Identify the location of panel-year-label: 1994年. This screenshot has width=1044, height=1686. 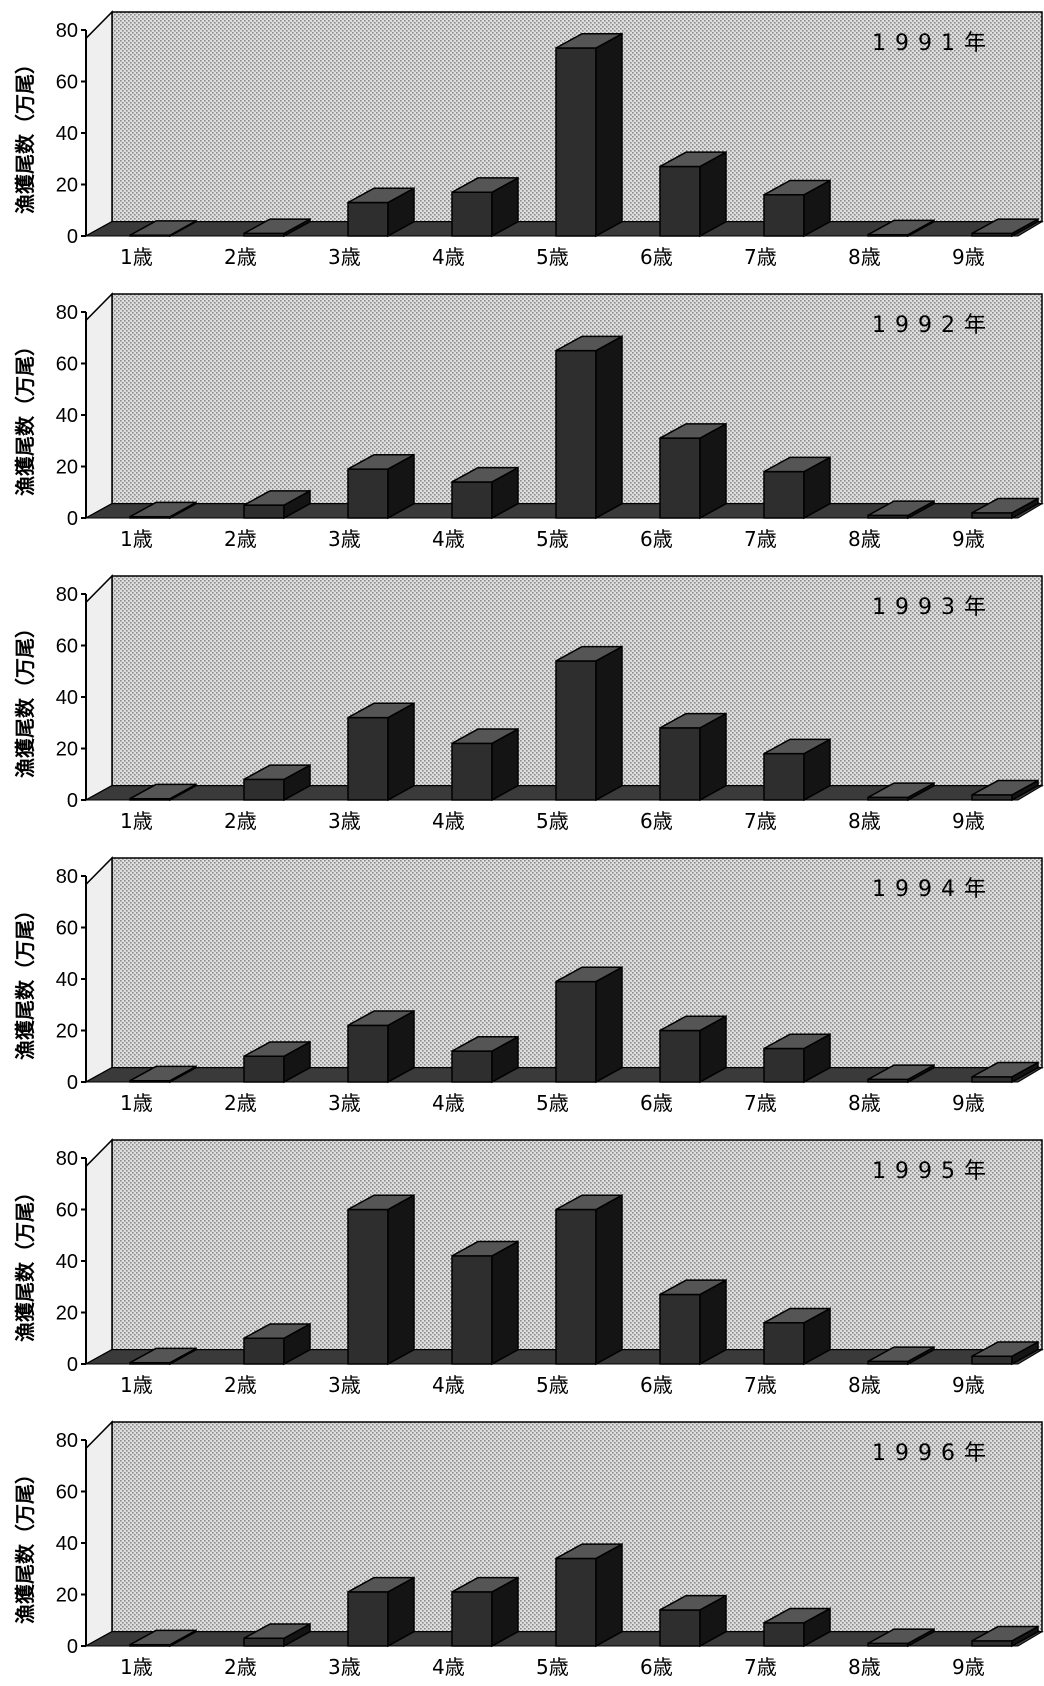
(933, 889).